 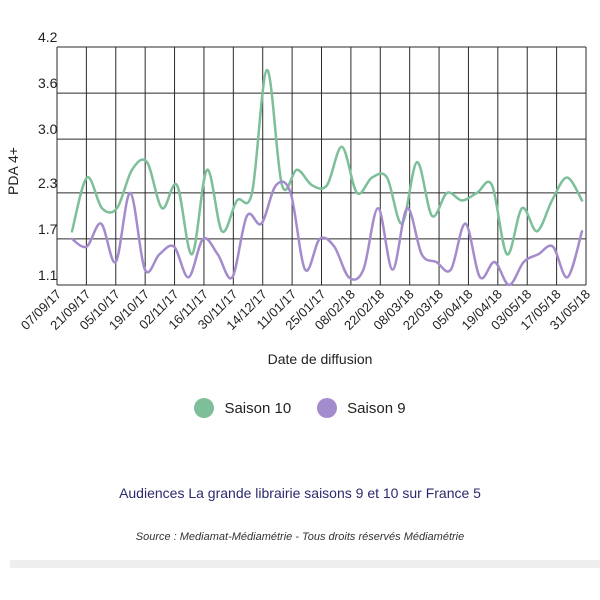 I want to click on legend-label-saison-10: Saison 10, so click(x=258, y=408).